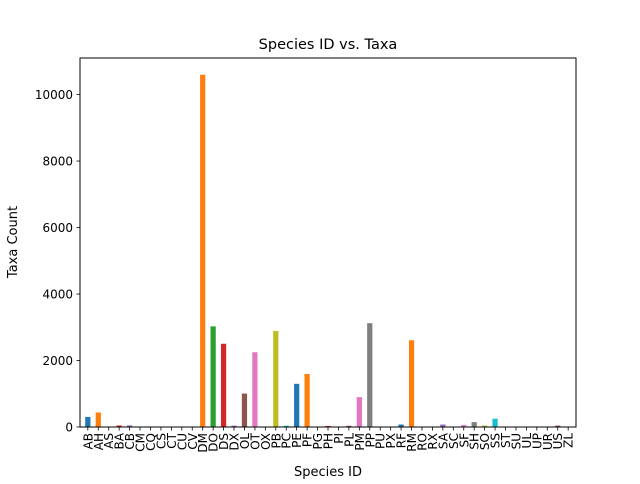 This screenshot has width=640, height=484. I want to click on bar-ds, so click(223, 385).